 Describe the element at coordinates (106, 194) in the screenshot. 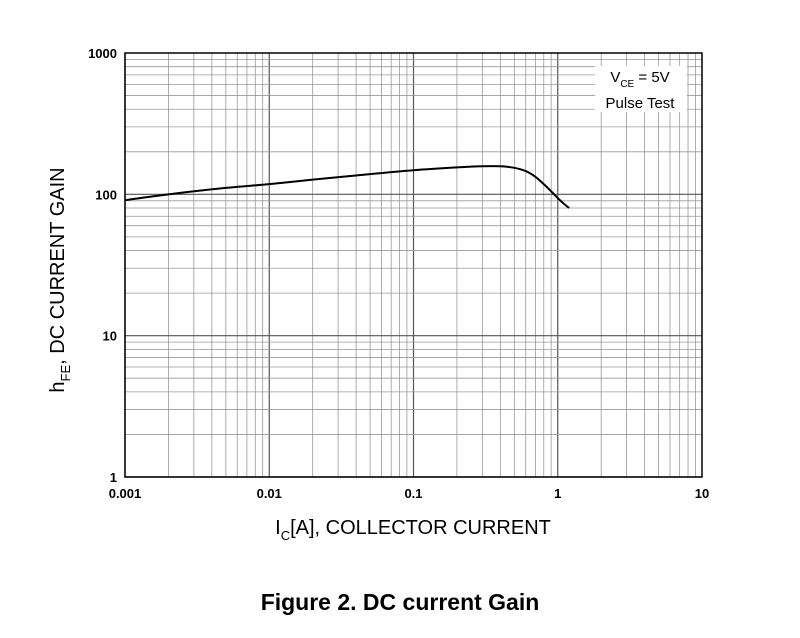

I see `y-tick-label: 100` at that location.